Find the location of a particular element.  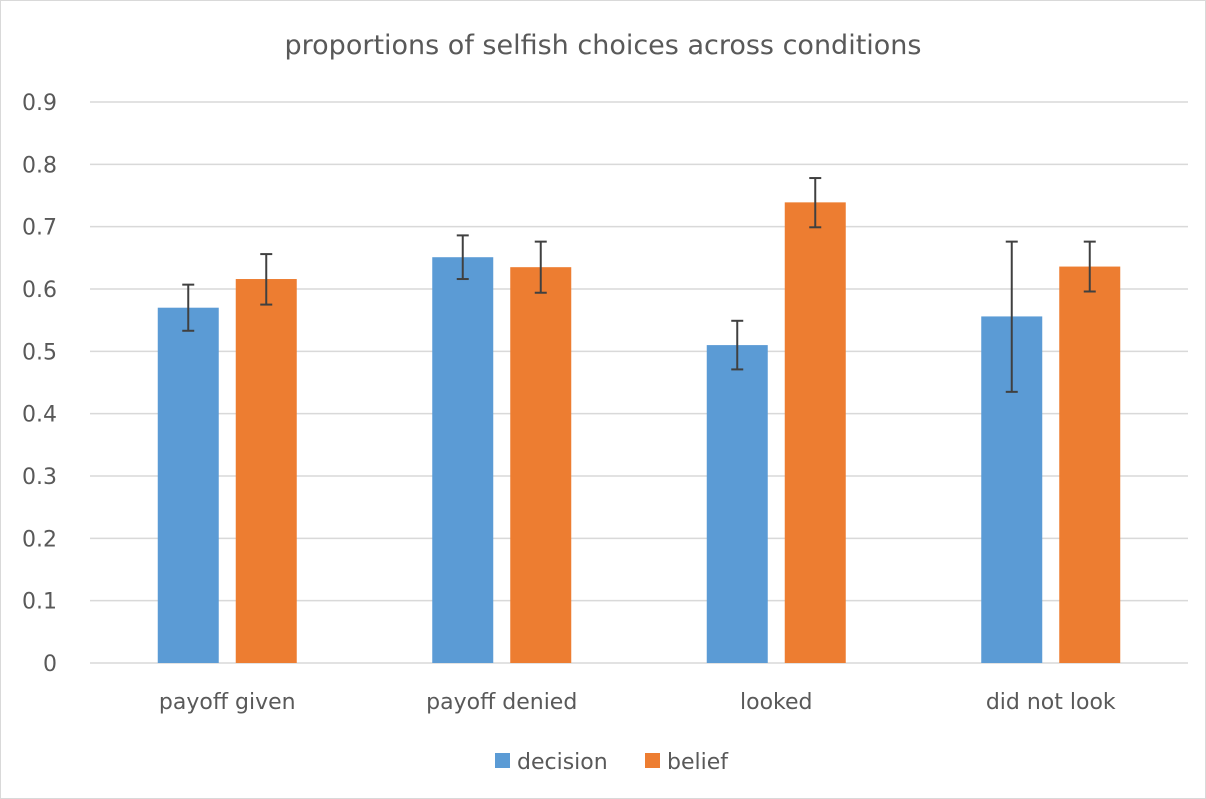

y-tick-label: 0.7 is located at coordinates (39, 228).